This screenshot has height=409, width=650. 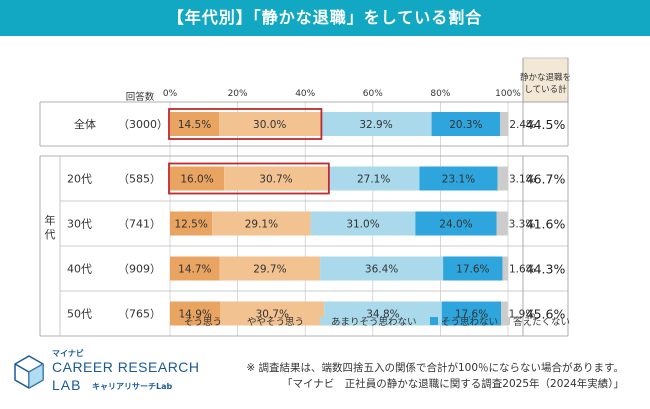 I want to click on footnote-rounding: ※ 調査結果は、端数四捨五入の関係で合計が100％にならない場合があります。, so click(x=435, y=368).